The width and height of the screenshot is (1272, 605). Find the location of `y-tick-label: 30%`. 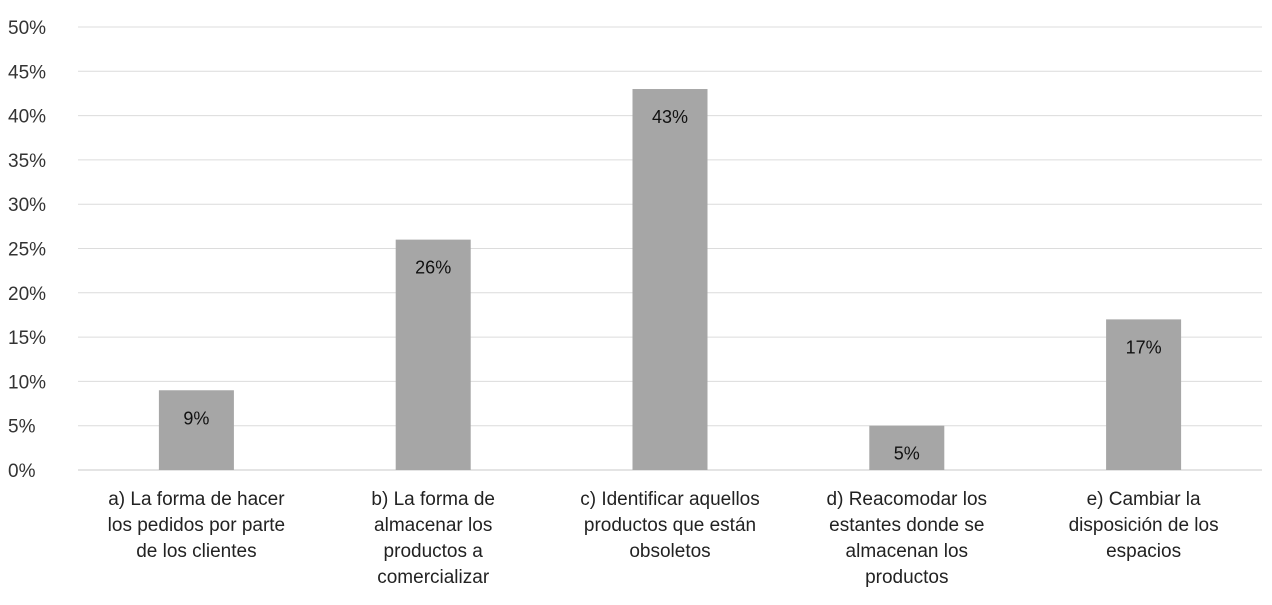

y-tick-label: 30% is located at coordinates (27, 205).